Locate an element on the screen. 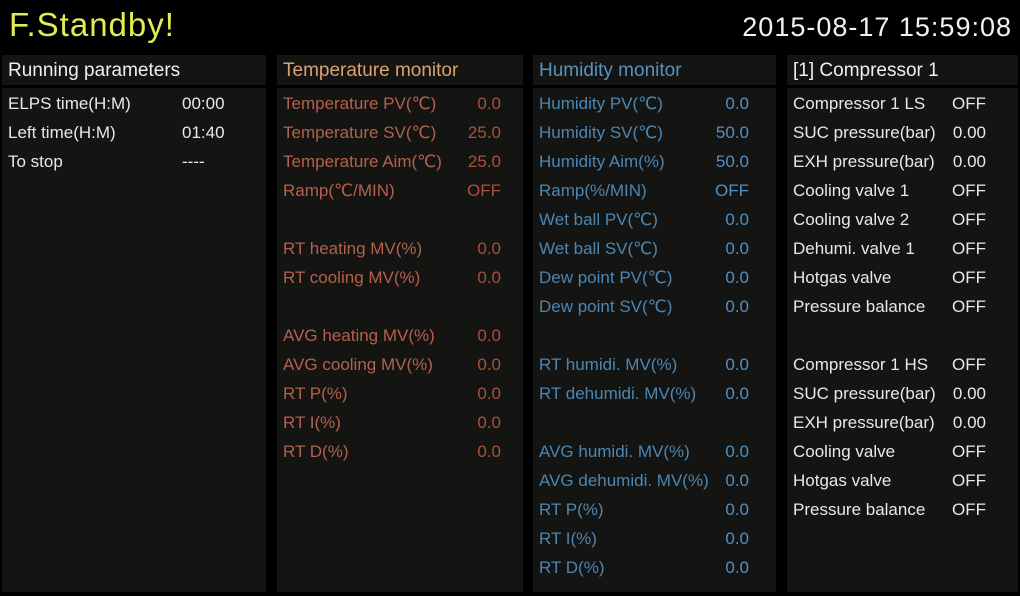  monitor-row: RT cooling MV(%) 0.0 is located at coordinates (400, 277).